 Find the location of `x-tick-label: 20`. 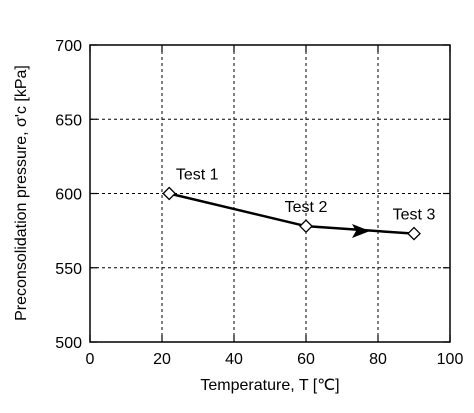

x-tick-label: 20 is located at coordinates (162, 359).